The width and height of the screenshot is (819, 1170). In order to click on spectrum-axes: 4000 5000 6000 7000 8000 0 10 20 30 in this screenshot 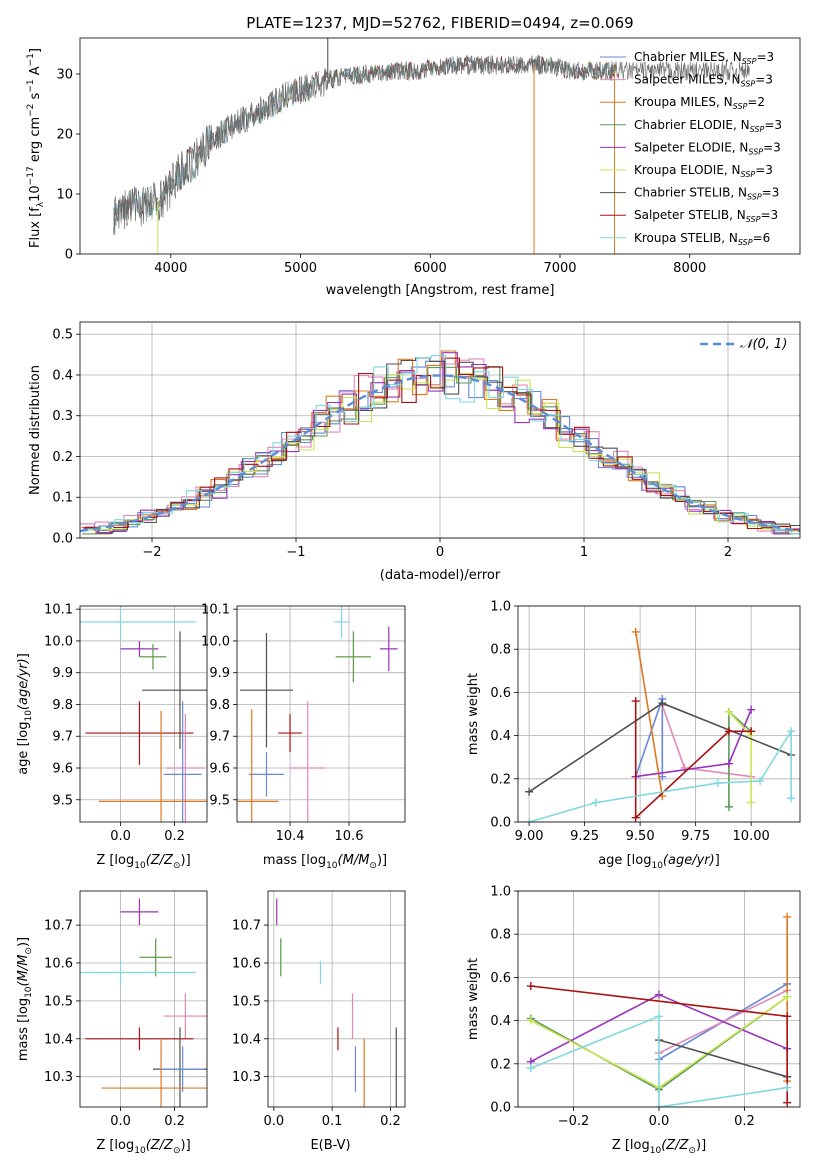, I will do `click(381, 172)`.